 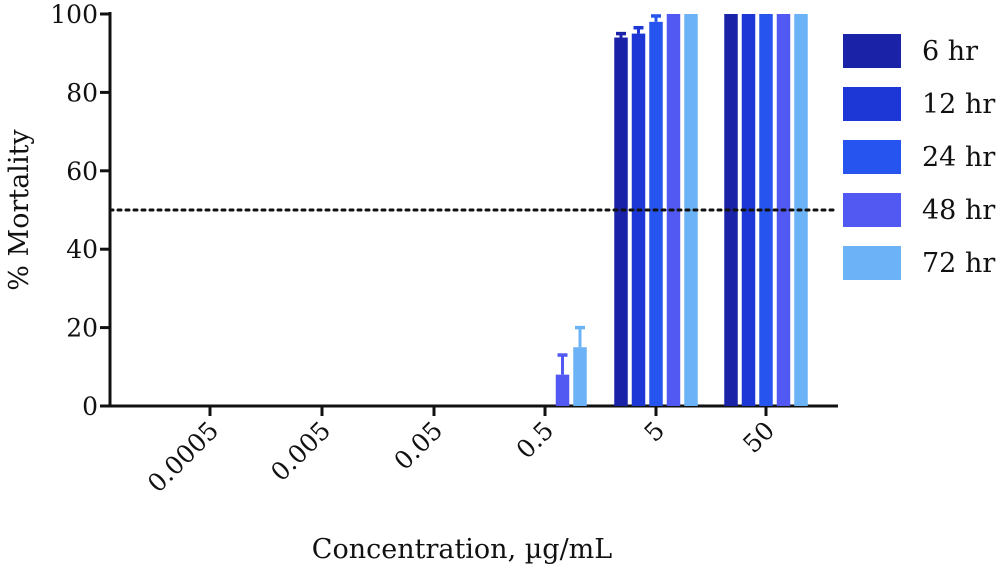 I want to click on y-tick-label: 0, so click(x=90, y=406).